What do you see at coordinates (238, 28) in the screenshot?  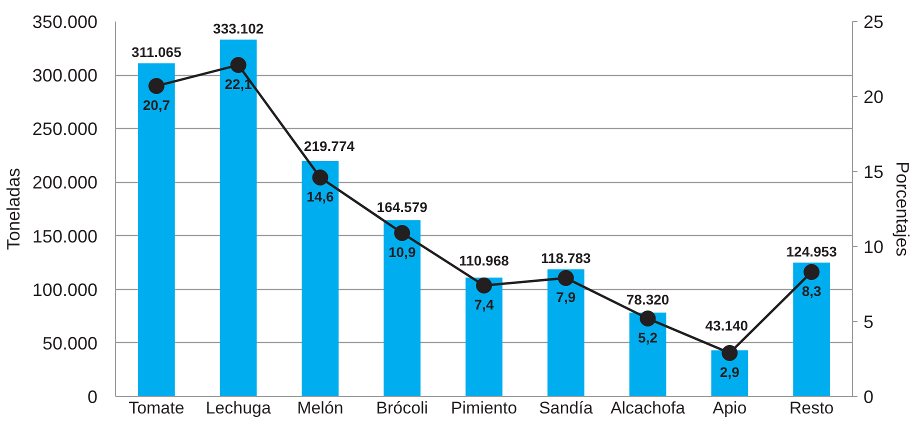 I see `data-label: 333.102` at bounding box center [238, 28].